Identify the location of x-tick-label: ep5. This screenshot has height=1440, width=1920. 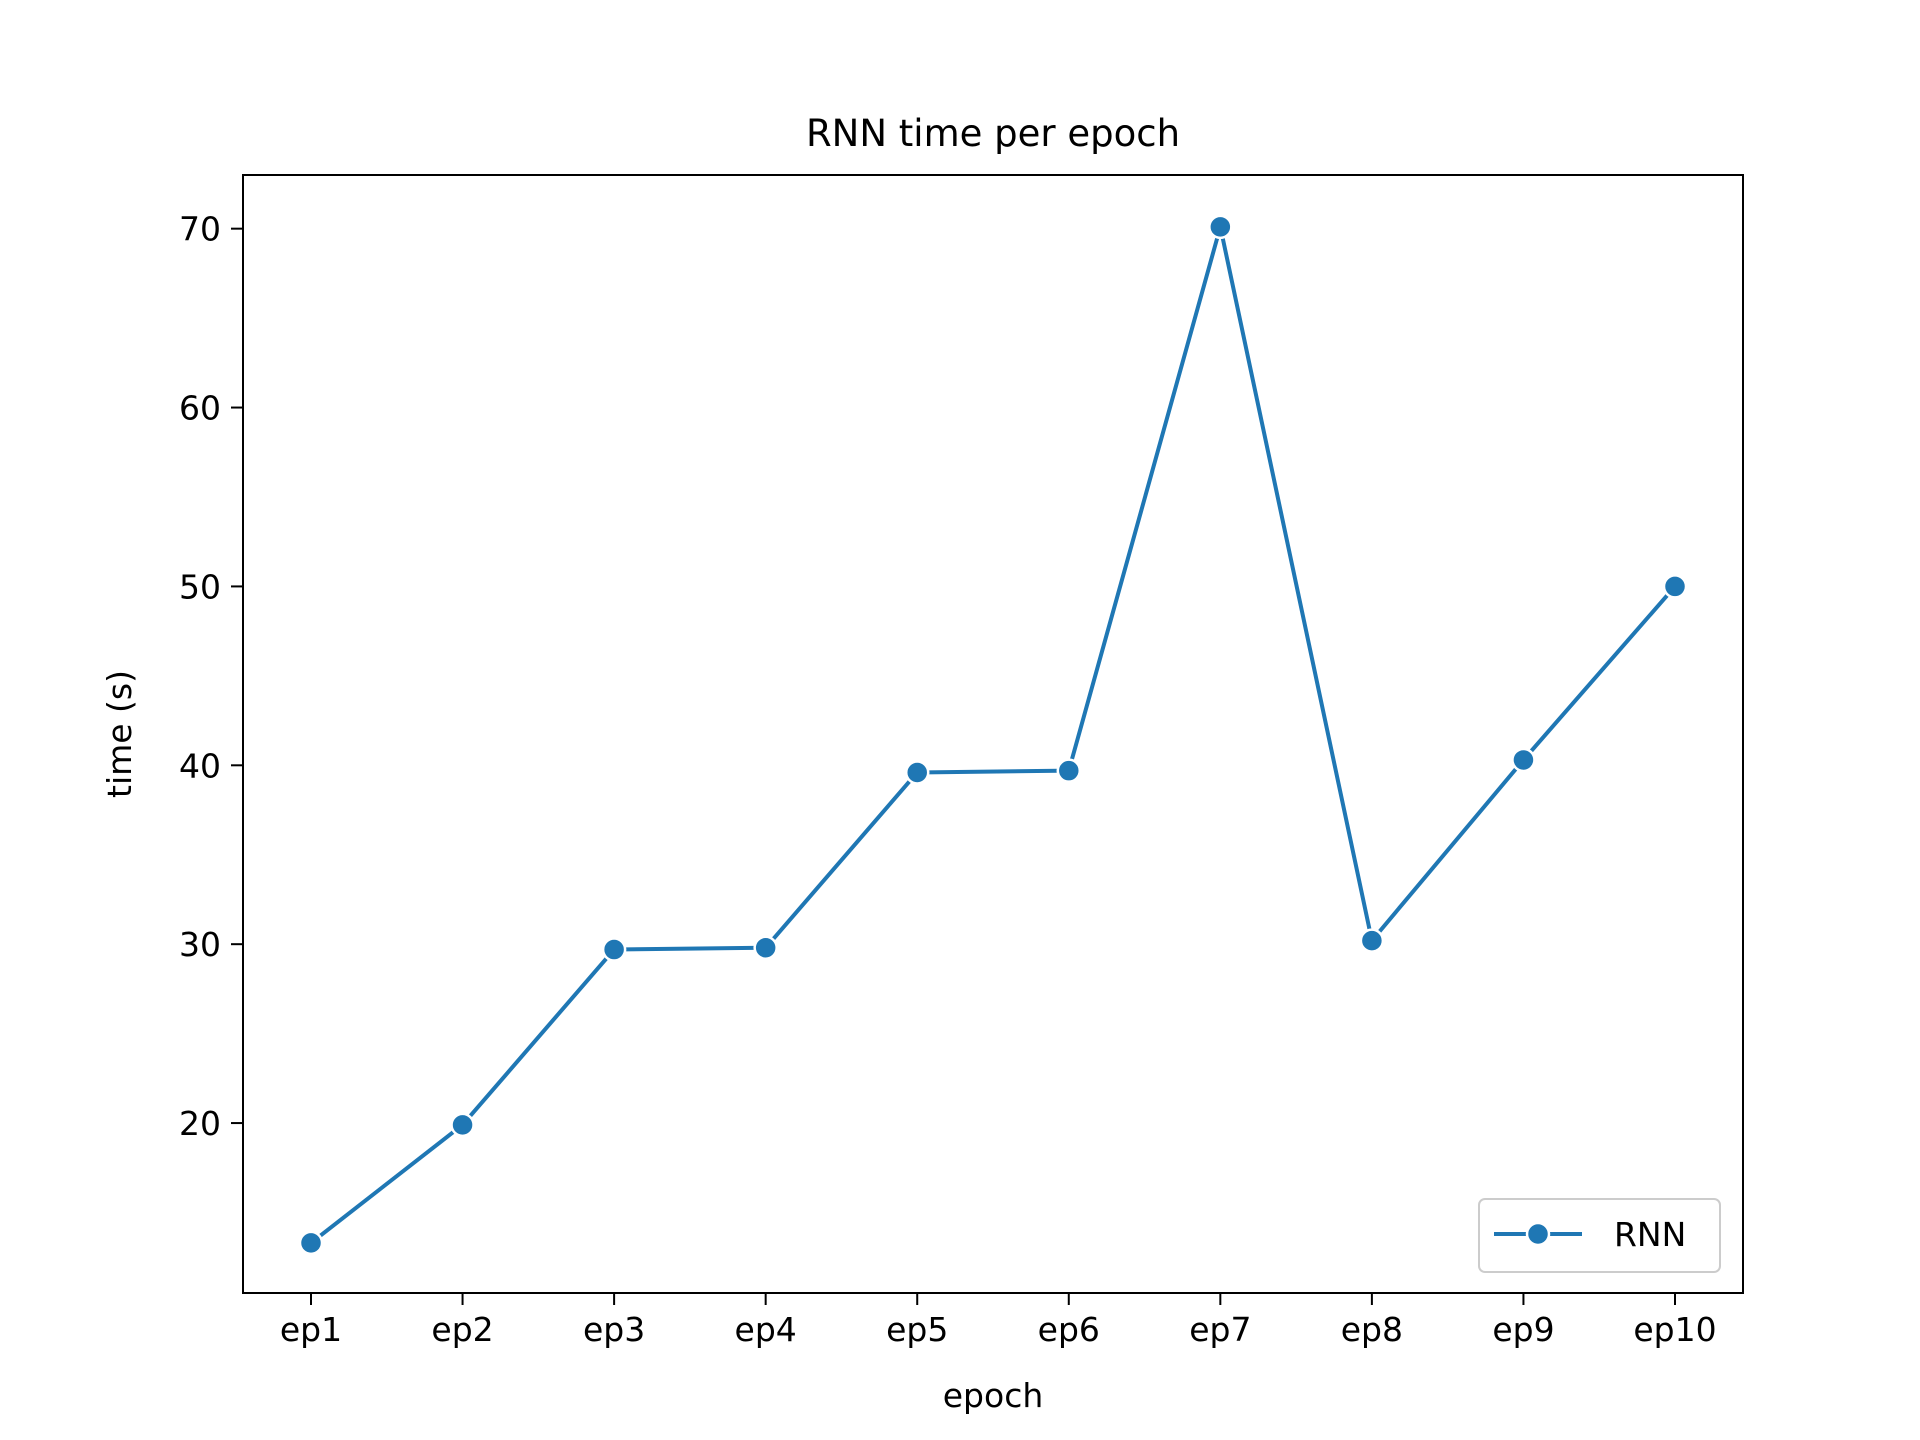
(917, 1329).